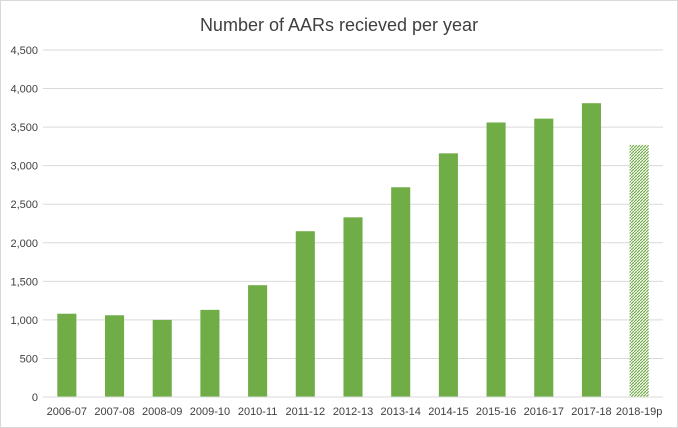 The image size is (678, 428). I want to click on x-tick-label: 2010-11, so click(258, 412).